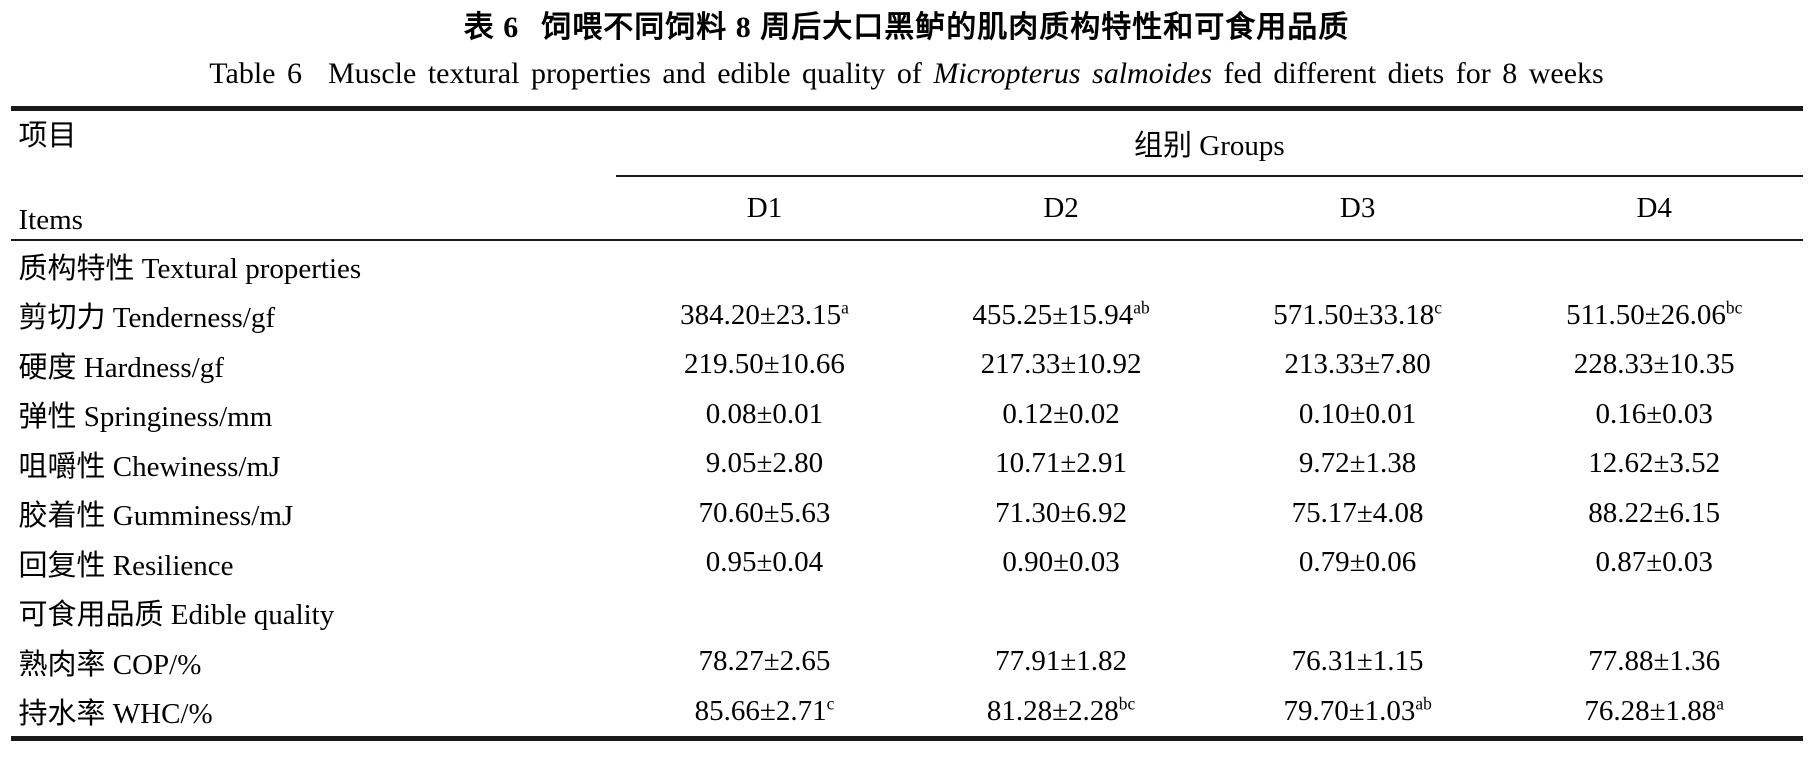  Describe the element at coordinates (1209, 142) in the screenshot. I see `groups-spanning-header: 组别 Groups` at that location.